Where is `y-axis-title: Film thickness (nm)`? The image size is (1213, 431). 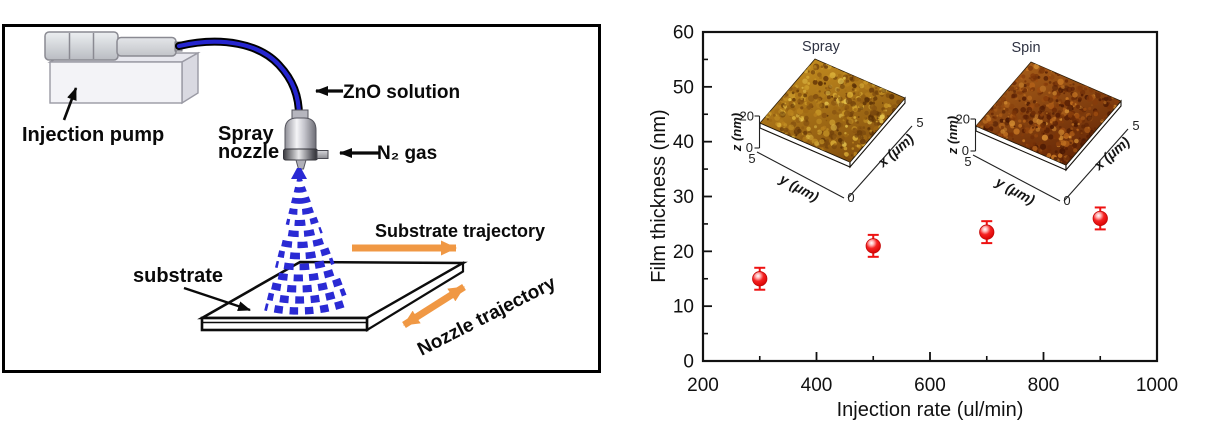
y-axis-title: Film thickness (nm) is located at coordinates (659, 195).